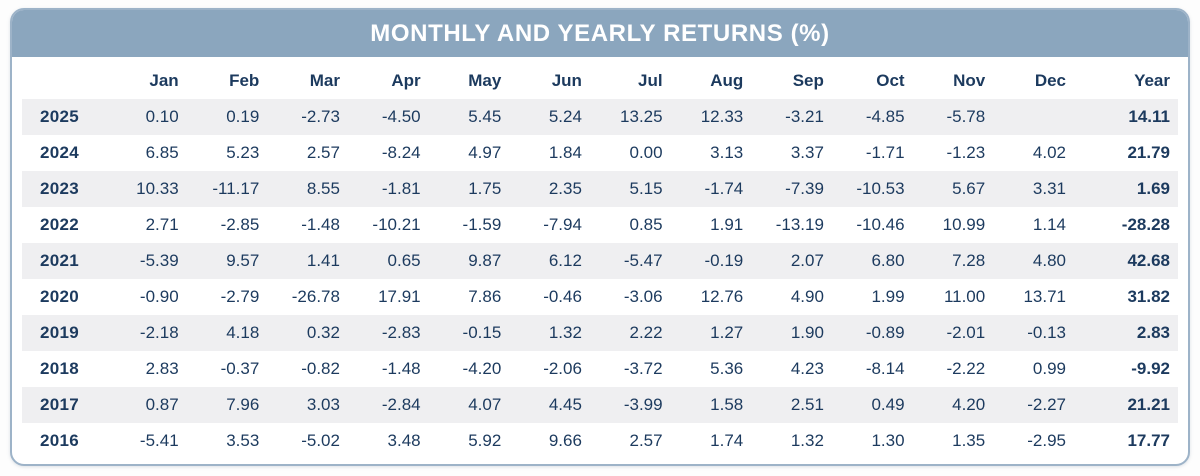 This screenshot has height=476, width=1200. I want to click on month-value-cell: -0.37, so click(240, 368).